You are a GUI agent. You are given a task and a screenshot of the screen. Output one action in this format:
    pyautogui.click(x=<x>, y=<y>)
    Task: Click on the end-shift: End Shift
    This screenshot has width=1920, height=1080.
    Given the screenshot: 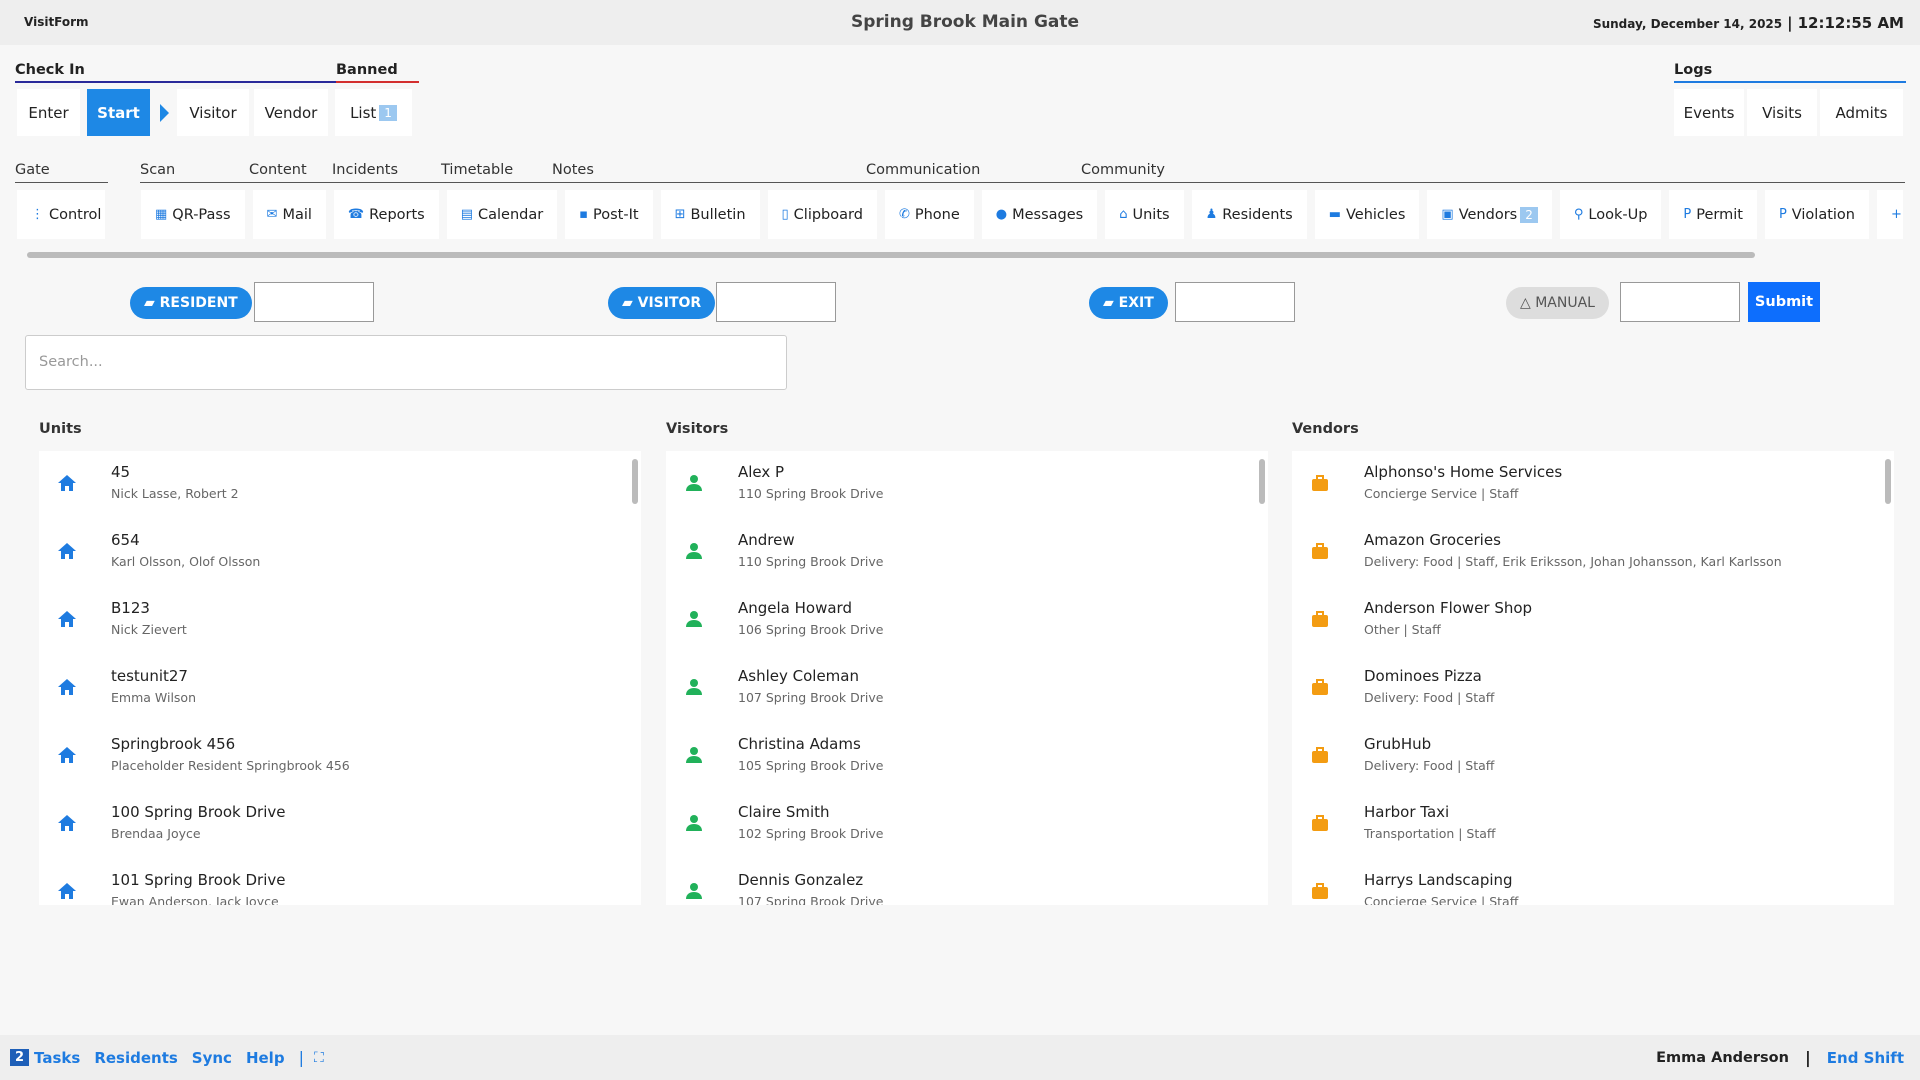 What is the action you would take?
    pyautogui.click(x=1865, y=1058)
    